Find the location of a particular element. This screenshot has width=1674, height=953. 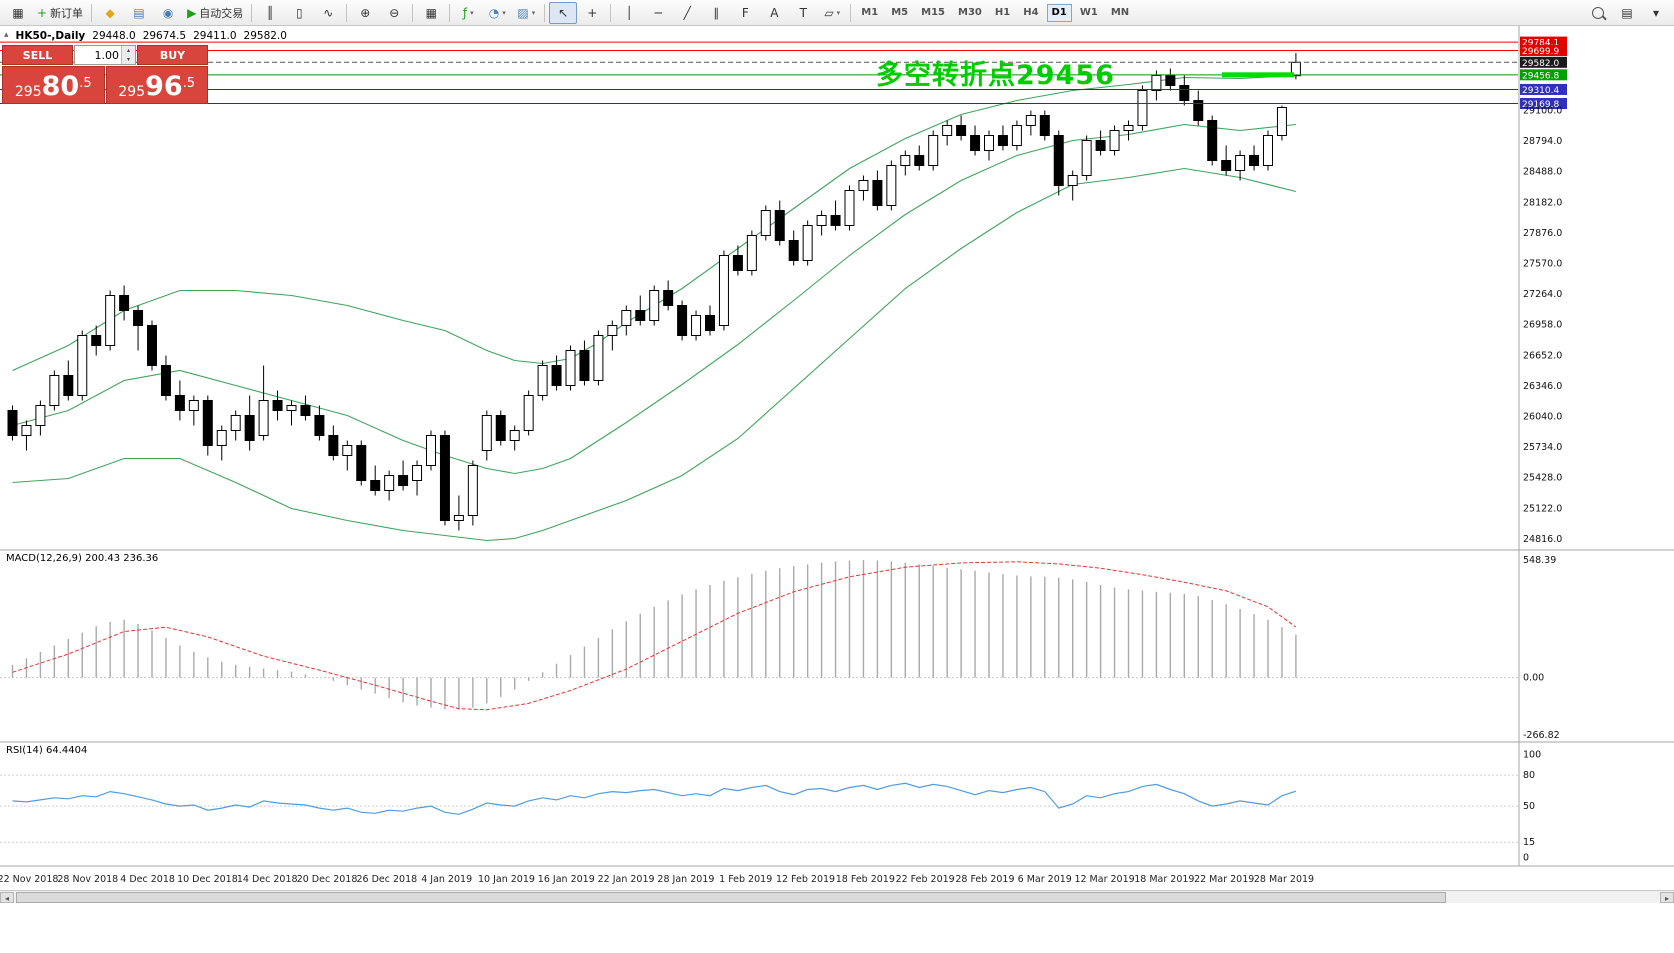

timeframe-h1-button: H1 is located at coordinates (1002, 12).